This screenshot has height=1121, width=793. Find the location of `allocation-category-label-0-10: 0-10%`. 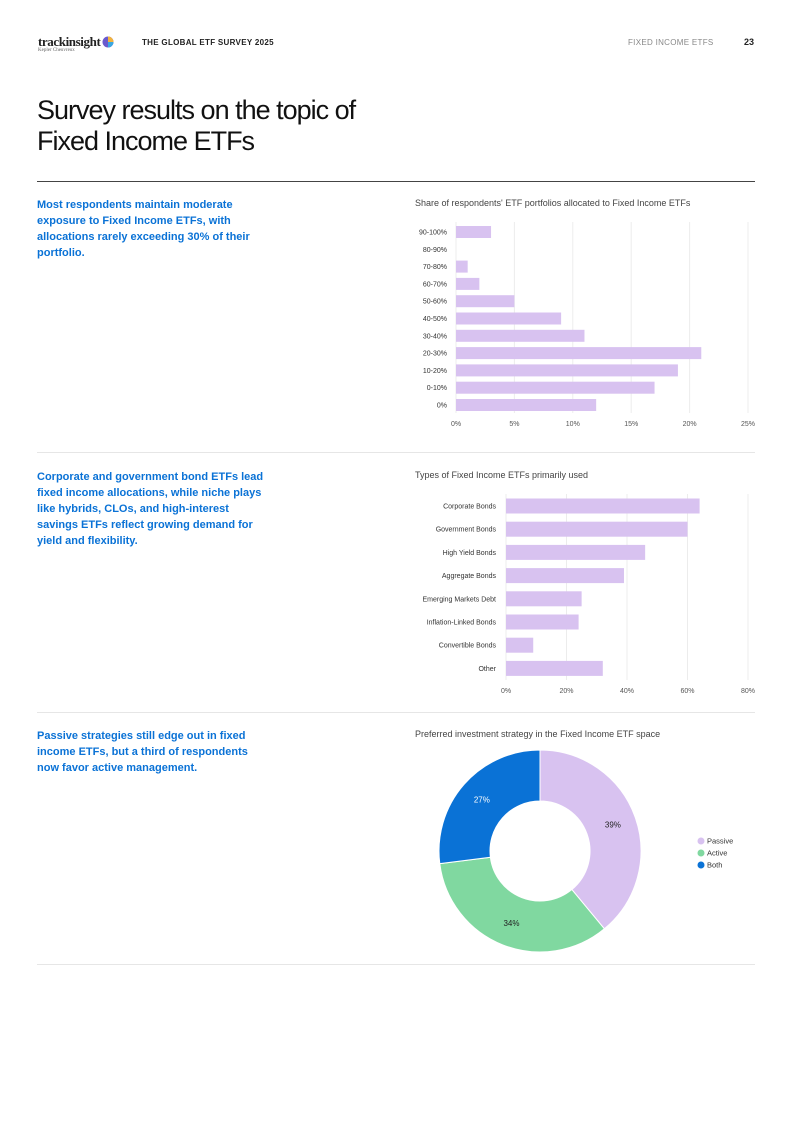

allocation-category-label-0-10: 0-10% is located at coordinates (437, 388).